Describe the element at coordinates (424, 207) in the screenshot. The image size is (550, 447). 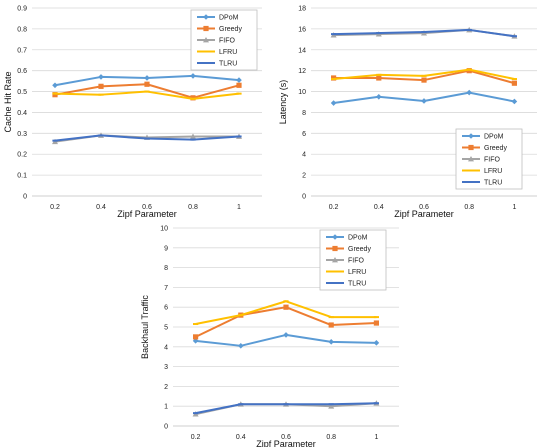
I see `x-tick-label: 0.6` at that location.